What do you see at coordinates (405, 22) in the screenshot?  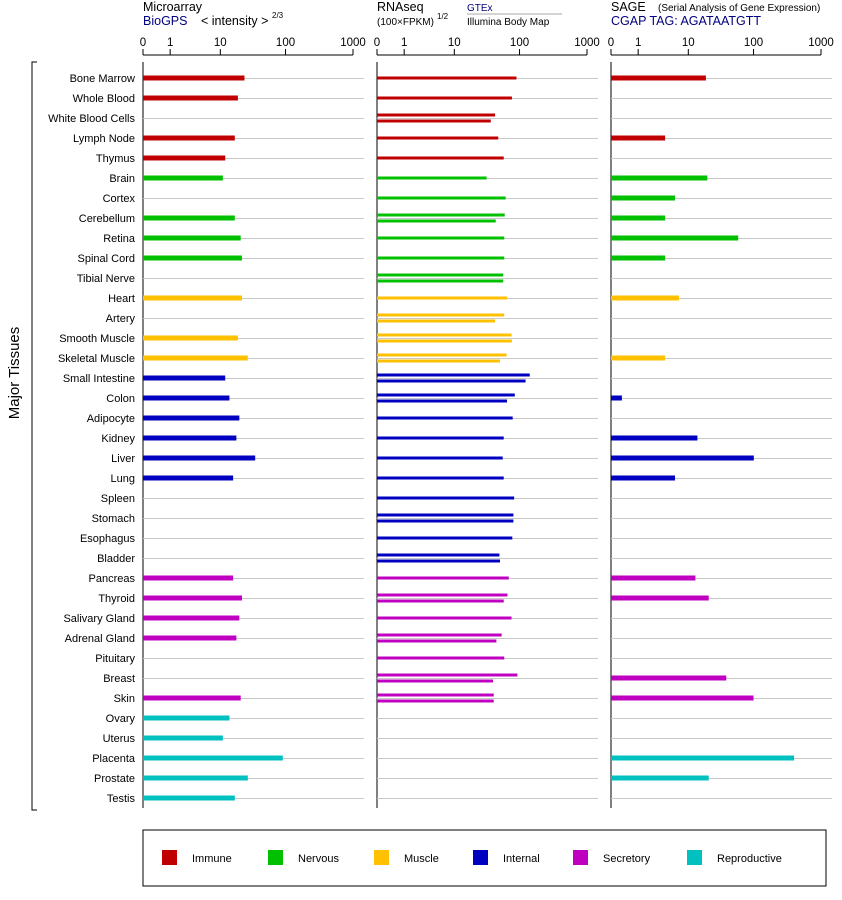 I see `rnaseq-scale-label: (100×FPKM)` at bounding box center [405, 22].